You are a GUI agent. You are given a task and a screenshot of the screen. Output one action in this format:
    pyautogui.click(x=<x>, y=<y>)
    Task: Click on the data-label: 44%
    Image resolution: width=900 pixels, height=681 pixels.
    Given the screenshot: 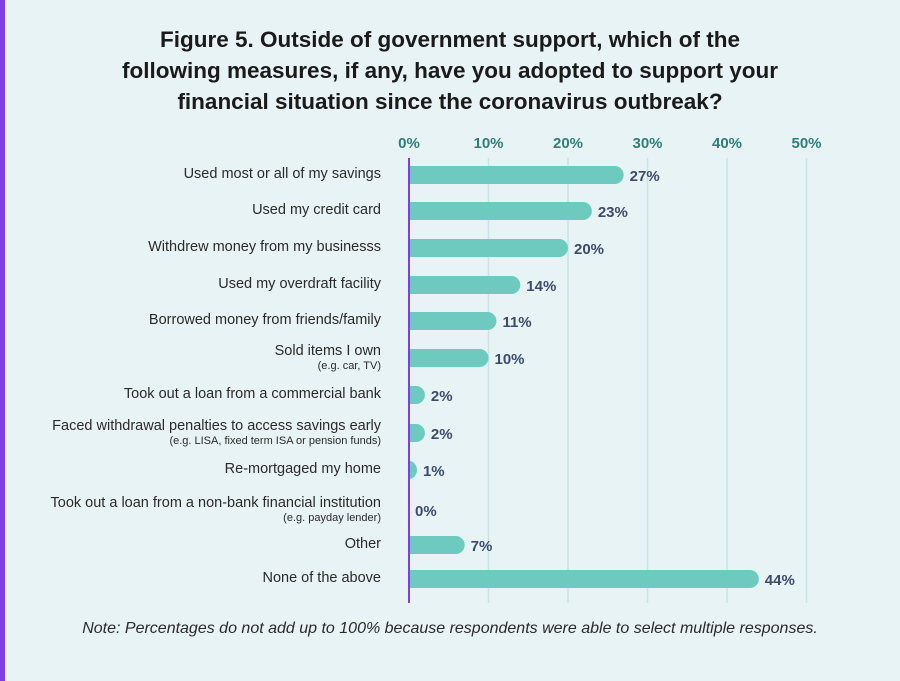 What is the action you would take?
    pyautogui.click(x=780, y=580)
    